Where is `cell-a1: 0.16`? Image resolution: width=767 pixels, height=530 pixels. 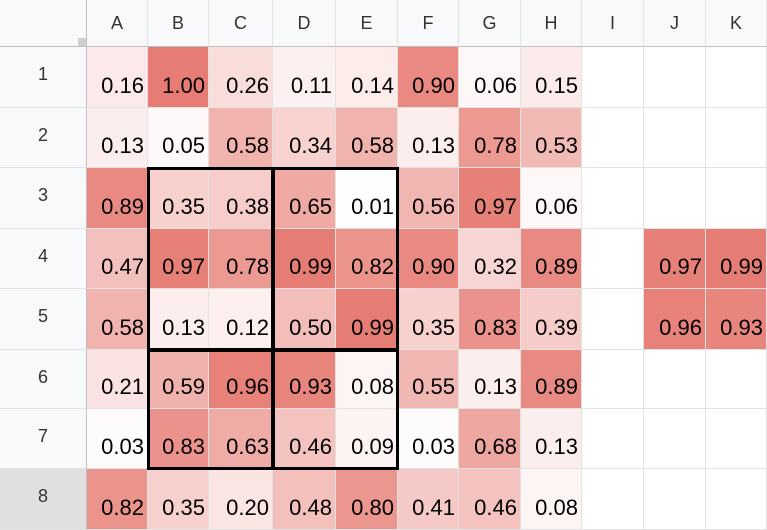
cell-a1: 0.16 is located at coordinates (117, 77).